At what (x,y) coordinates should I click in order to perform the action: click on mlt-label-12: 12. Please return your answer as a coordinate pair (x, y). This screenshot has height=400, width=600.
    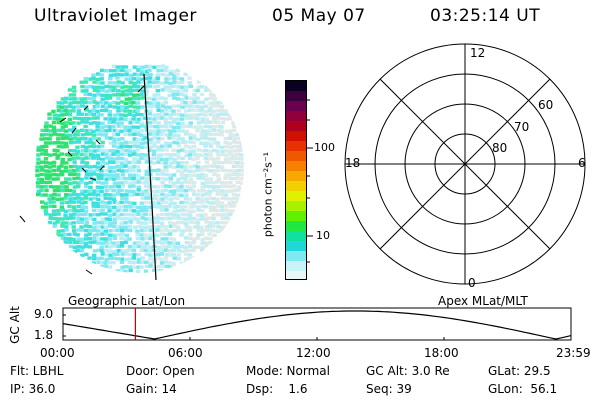
    Looking at the image, I should click on (478, 53).